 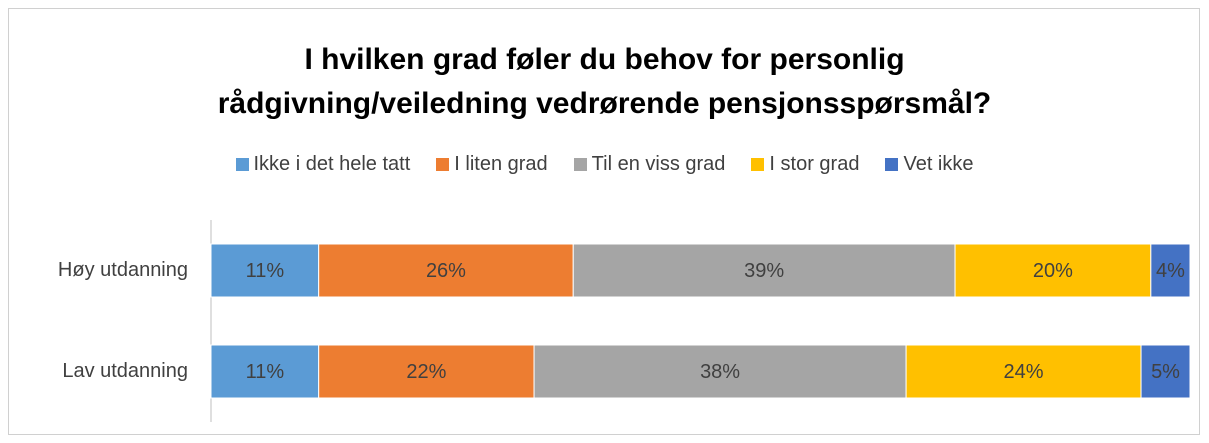 What do you see at coordinates (501, 164) in the screenshot?
I see `legend-label: I liten grad` at bounding box center [501, 164].